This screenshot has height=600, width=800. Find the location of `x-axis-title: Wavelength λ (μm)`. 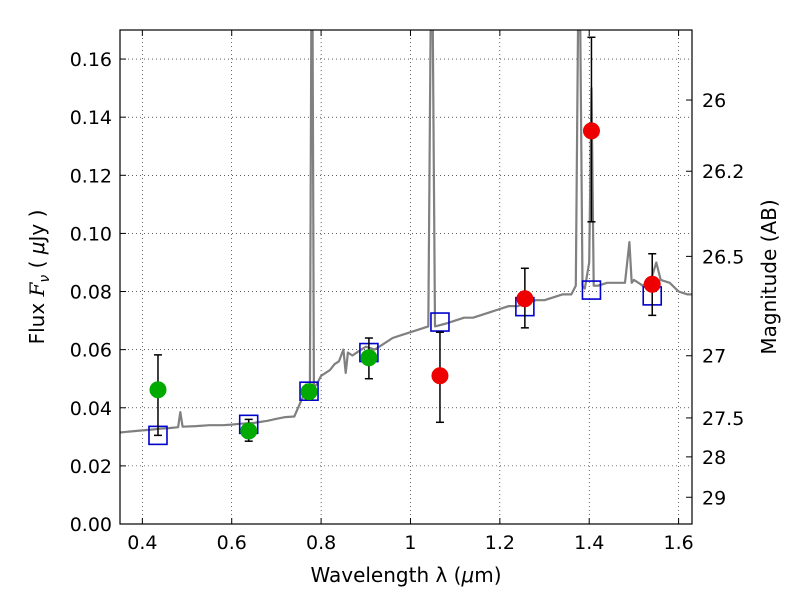

x-axis-title: Wavelength λ (μm) is located at coordinates (405, 575).